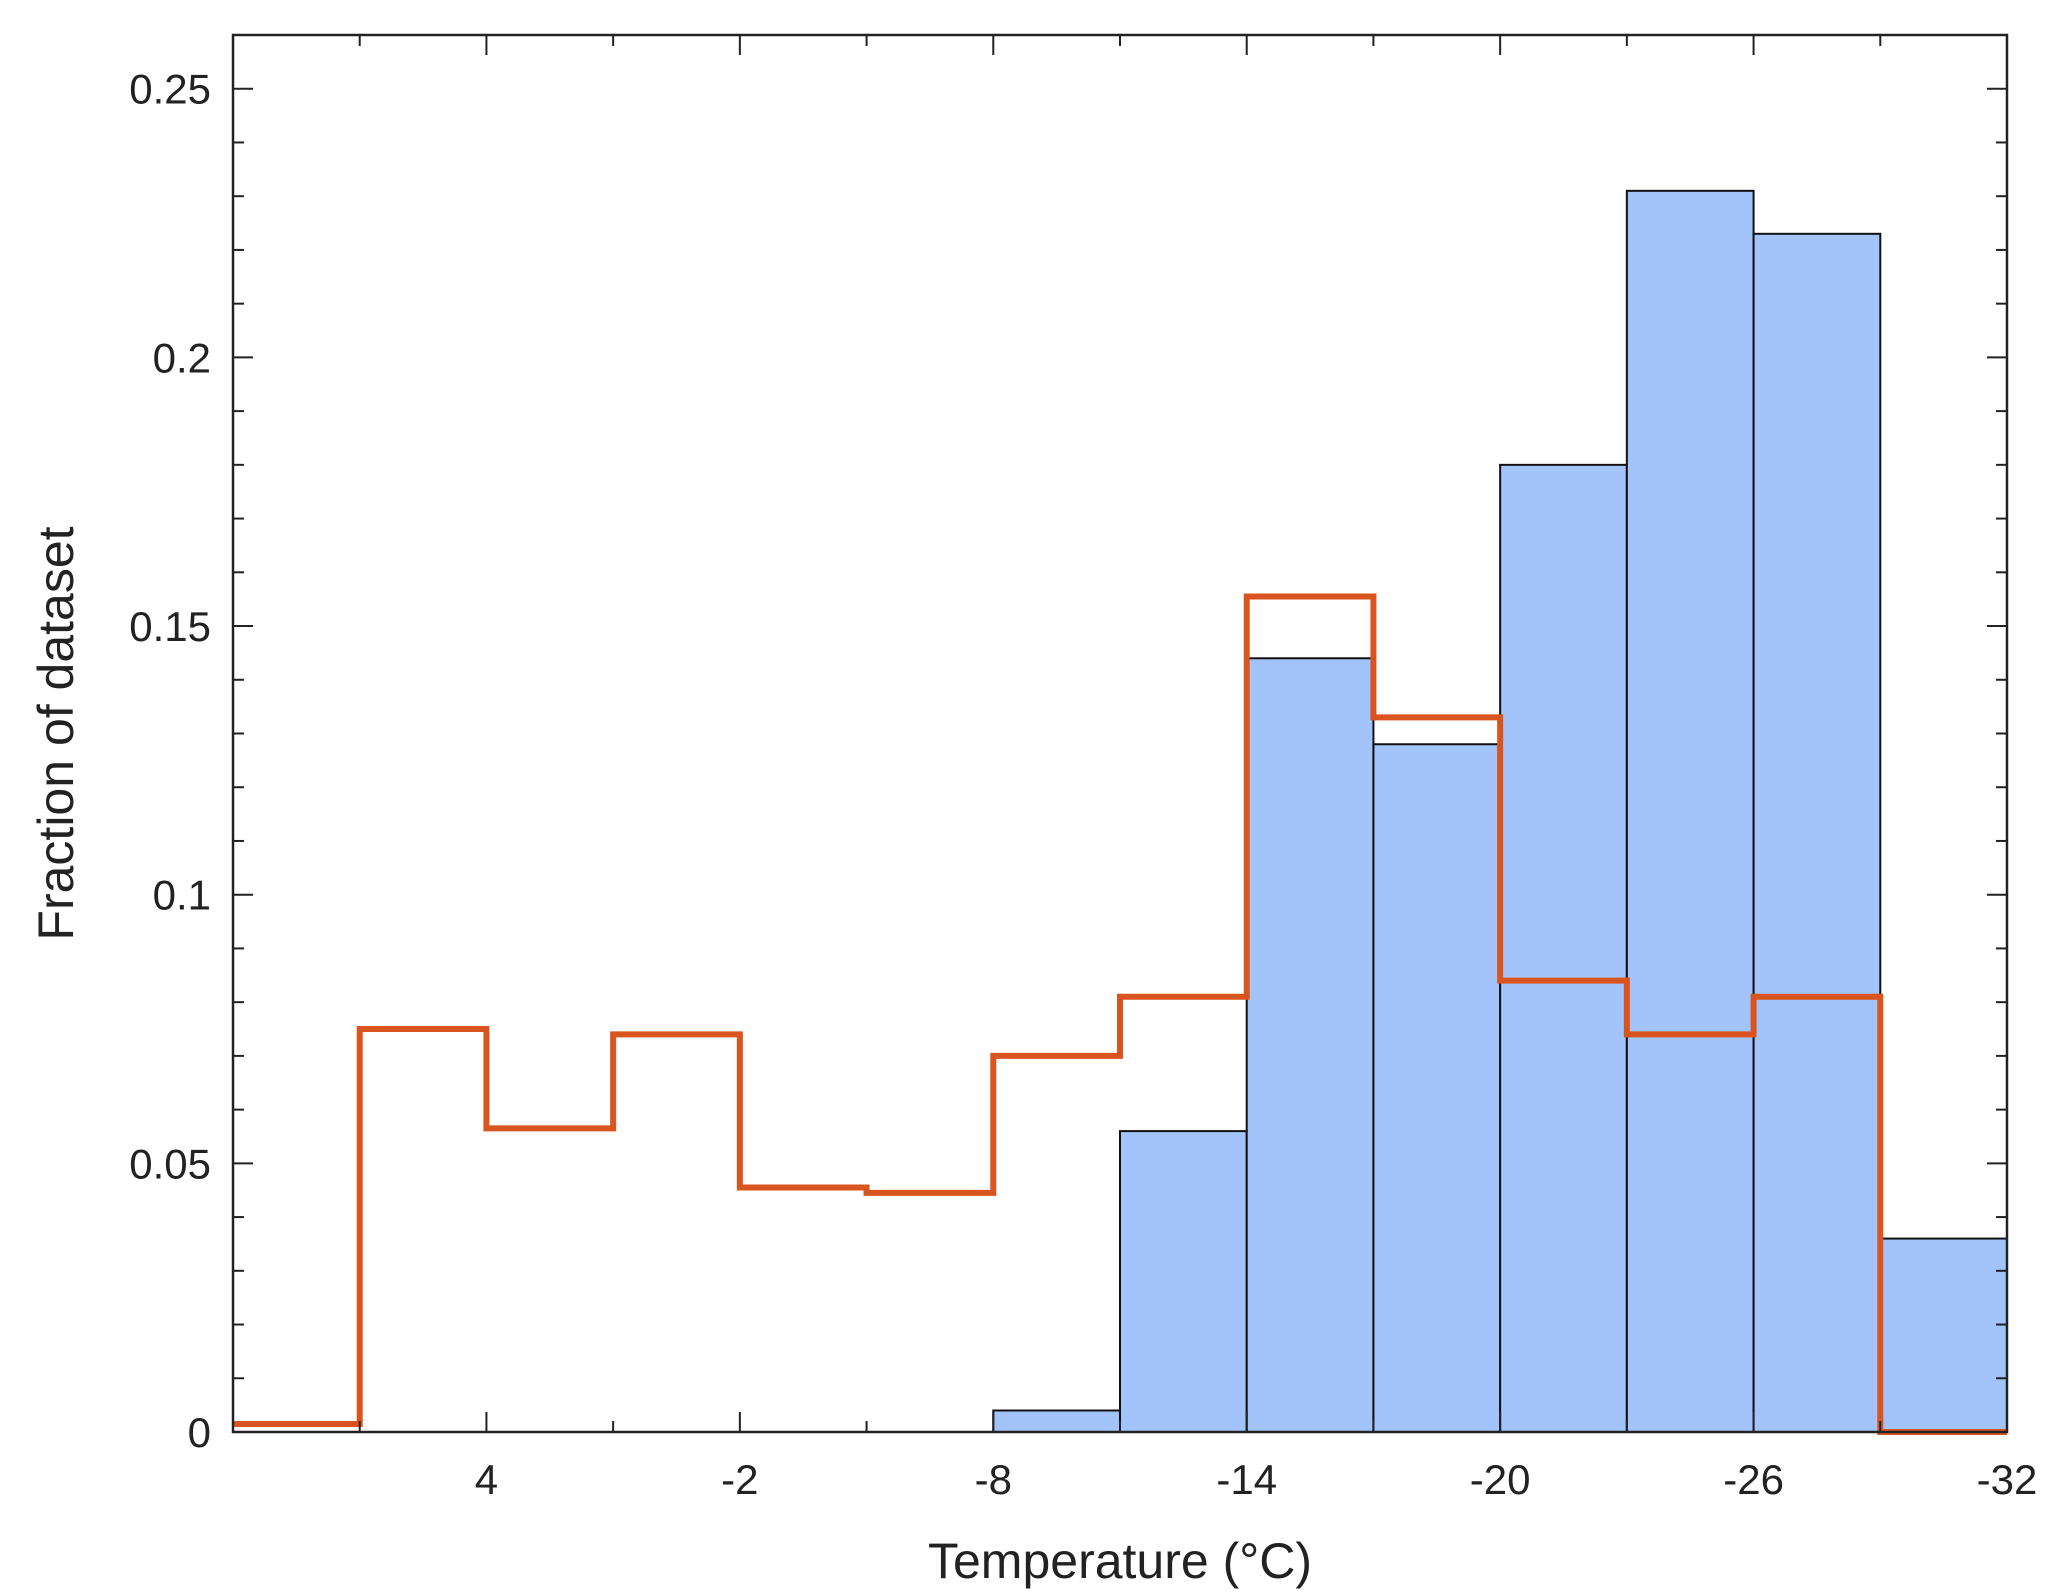 This screenshot has height=1596, width=2067. What do you see at coordinates (486, 1479) in the screenshot?
I see `x-tick-label: 4` at bounding box center [486, 1479].